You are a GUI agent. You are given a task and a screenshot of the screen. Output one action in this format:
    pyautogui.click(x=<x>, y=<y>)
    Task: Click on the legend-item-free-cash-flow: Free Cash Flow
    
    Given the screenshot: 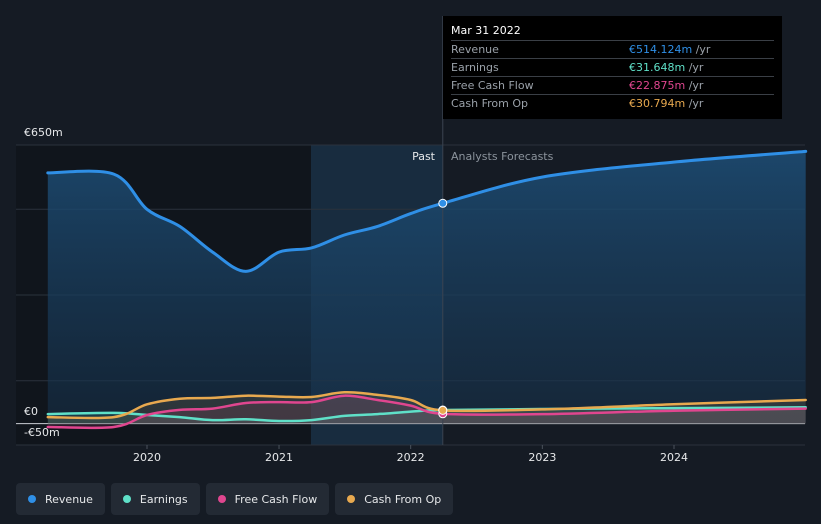 What is the action you would take?
    pyautogui.click(x=267, y=499)
    